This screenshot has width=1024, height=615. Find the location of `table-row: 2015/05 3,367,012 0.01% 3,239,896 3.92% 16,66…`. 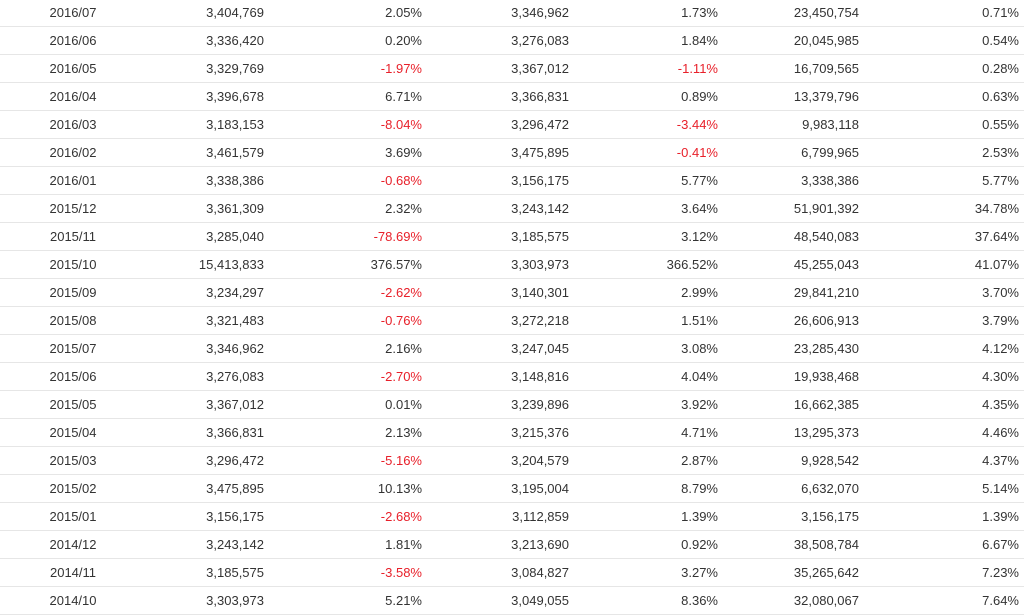

table-row: 2015/05 3,367,012 0.01% 3,239,896 3.92% 16,66… is located at coordinates (512, 404).